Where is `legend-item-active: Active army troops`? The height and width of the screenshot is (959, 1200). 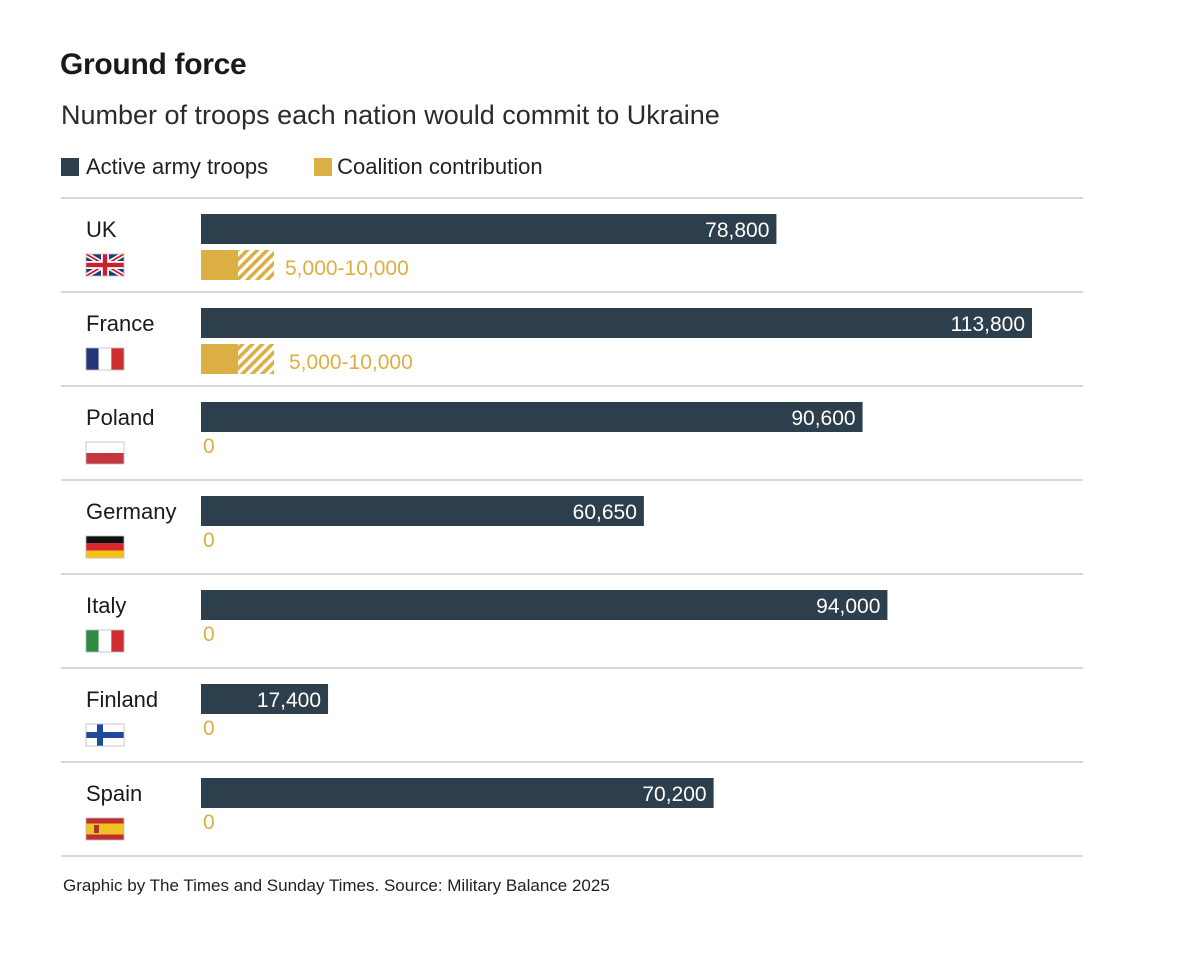 legend-item-active: Active army troops is located at coordinates (164, 167).